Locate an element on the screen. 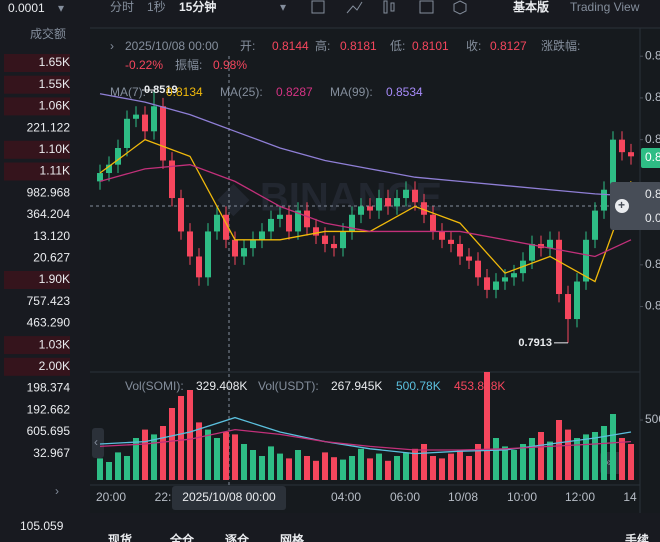 This screenshot has height=542, width=660. interval: 1秒 is located at coordinates (156, 7).